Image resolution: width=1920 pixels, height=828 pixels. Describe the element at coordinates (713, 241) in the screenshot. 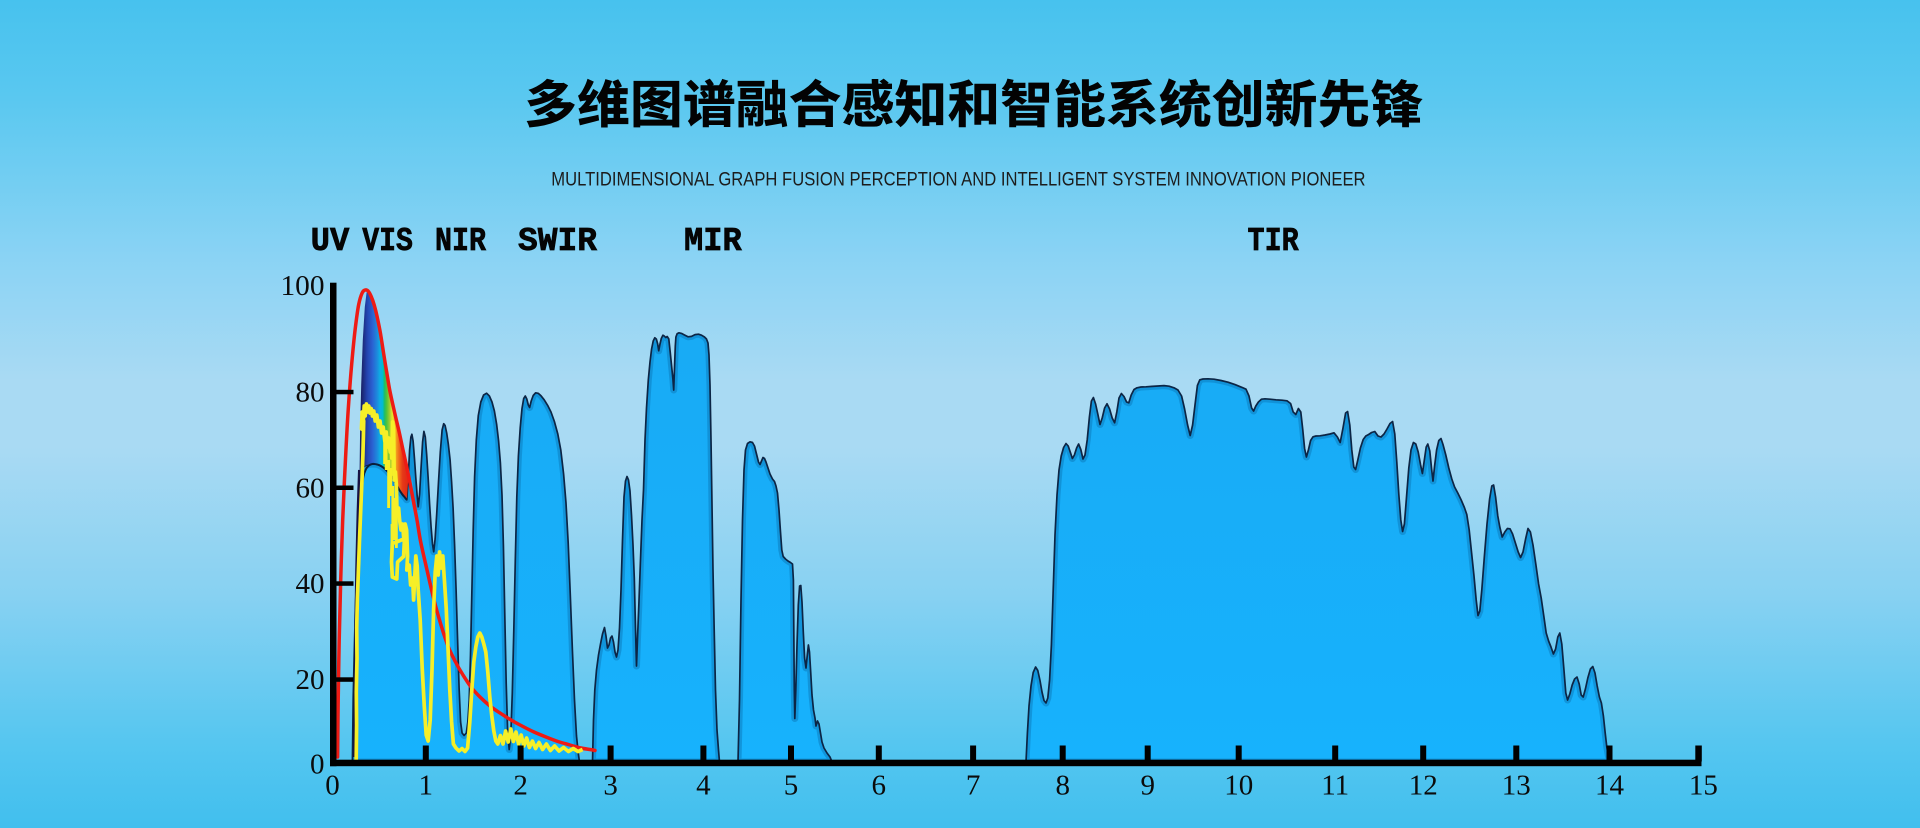

I see `svg-text: MIR` at that location.